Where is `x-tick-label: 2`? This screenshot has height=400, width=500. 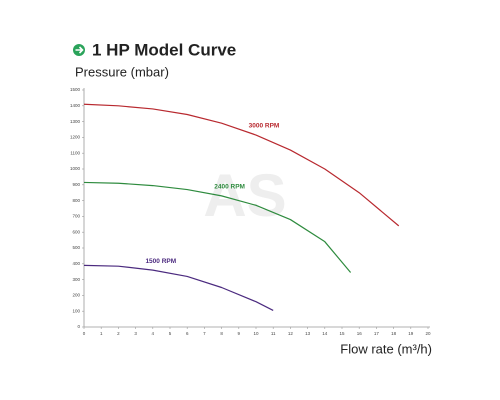 x-tick-label: 2 is located at coordinates (118, 333).